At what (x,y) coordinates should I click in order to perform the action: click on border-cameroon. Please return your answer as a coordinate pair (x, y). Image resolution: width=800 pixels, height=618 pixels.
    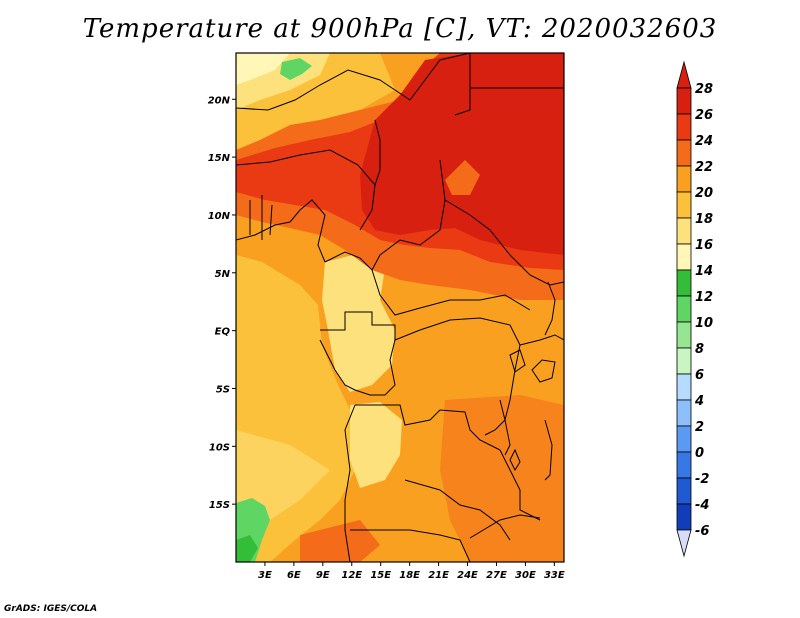
    Looking at the image, I should click on (348, 261).